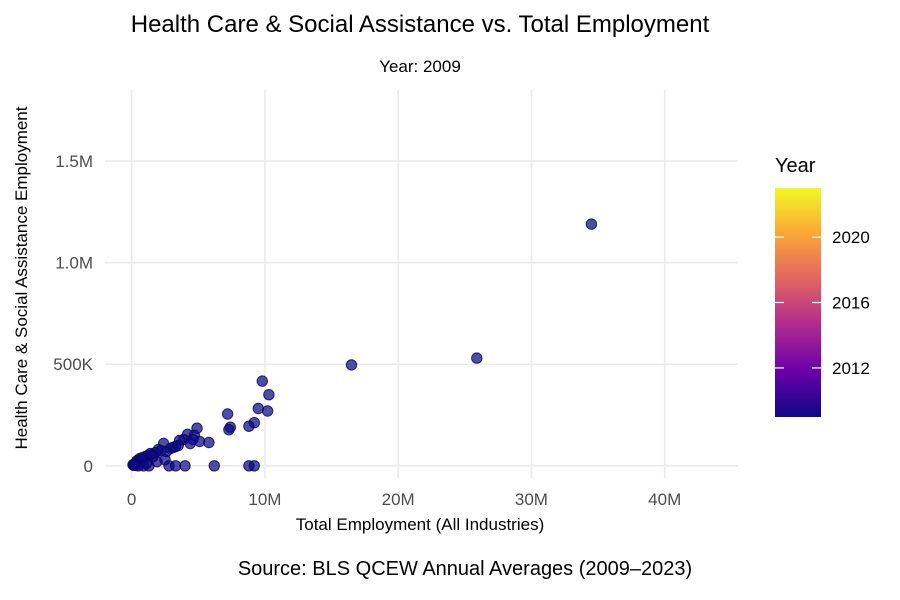  Describe the element at coordinates (664, 499) in the screenshot. I see `x-tick-label: 40M` at that location.